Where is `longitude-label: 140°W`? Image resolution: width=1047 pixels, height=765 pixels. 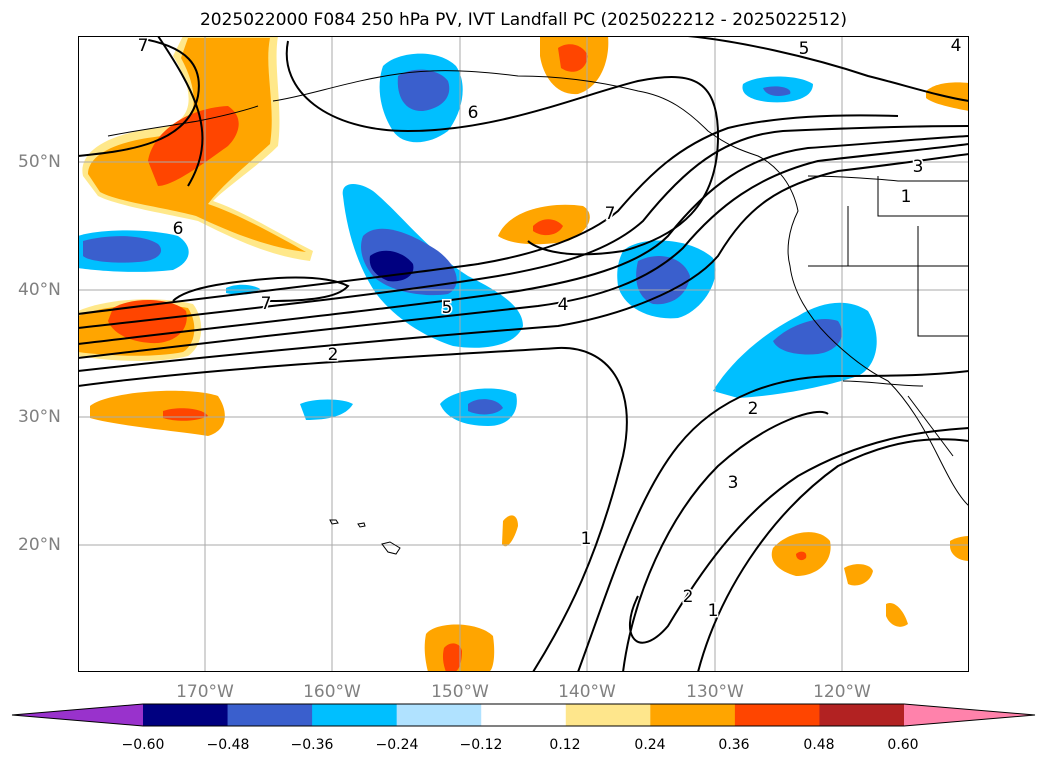 longitude-label: 140°W is located at coordinates (587, 692).